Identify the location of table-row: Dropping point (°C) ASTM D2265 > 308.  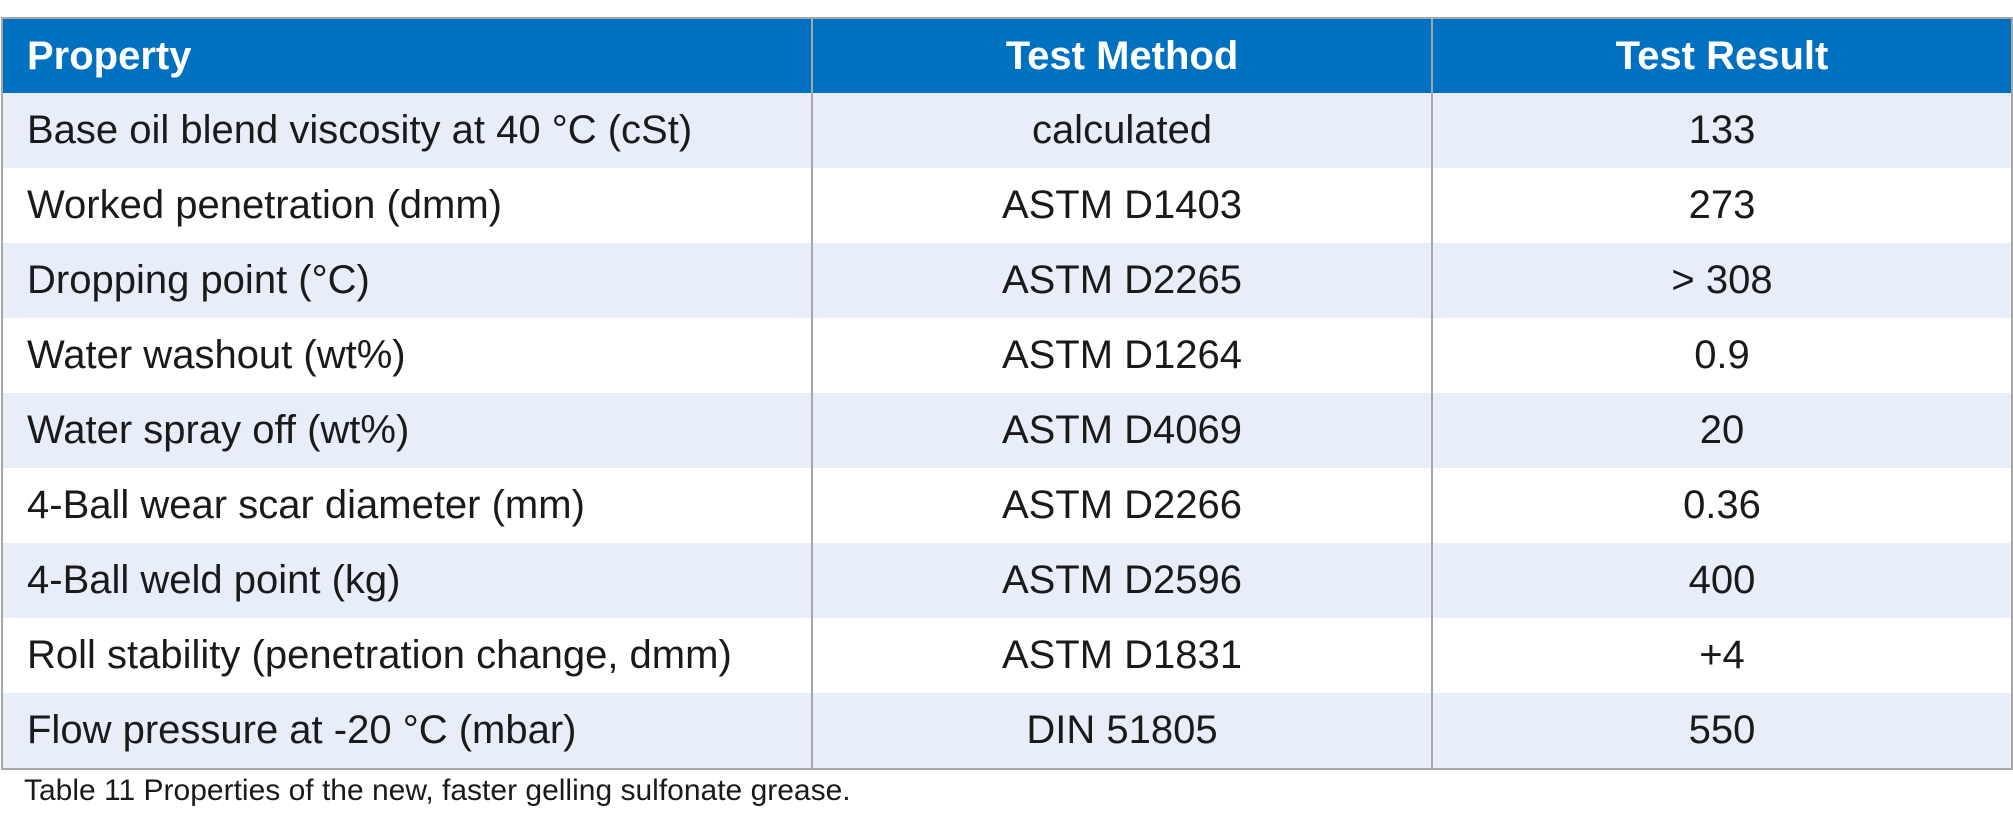
(1007, 280).